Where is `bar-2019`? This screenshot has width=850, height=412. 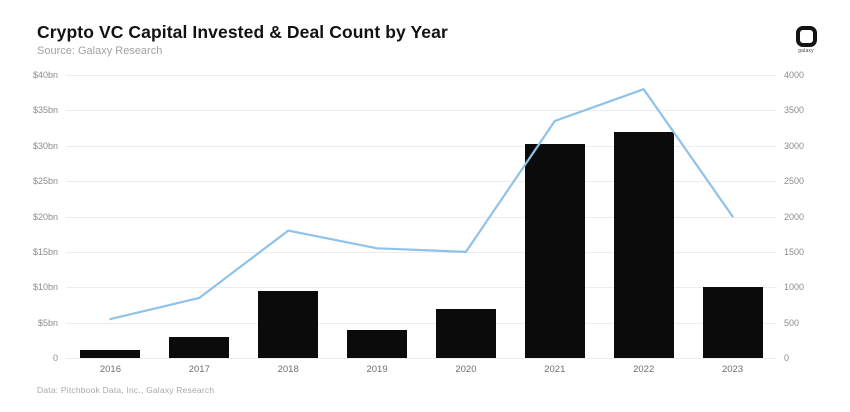 bar-2019 is located at coordinates (377, 344).